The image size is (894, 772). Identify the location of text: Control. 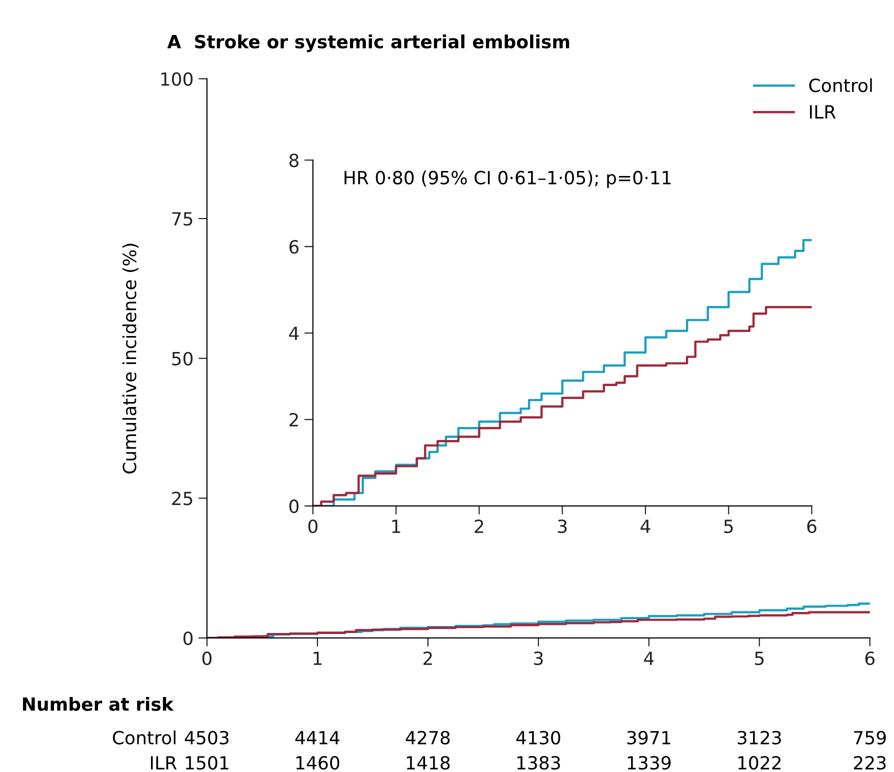
(144, 737).